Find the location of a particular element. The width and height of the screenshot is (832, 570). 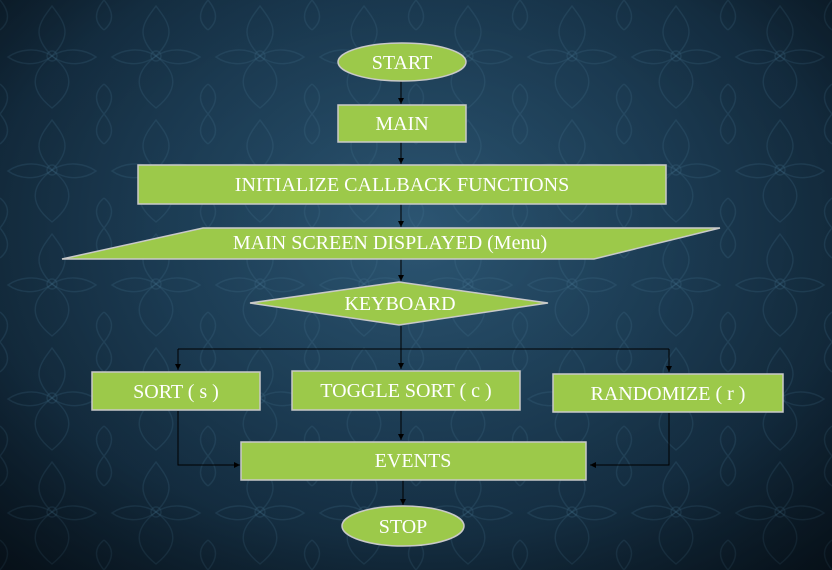

node-sort-label: SORT ( s ) is located at coordinates (176, 392).